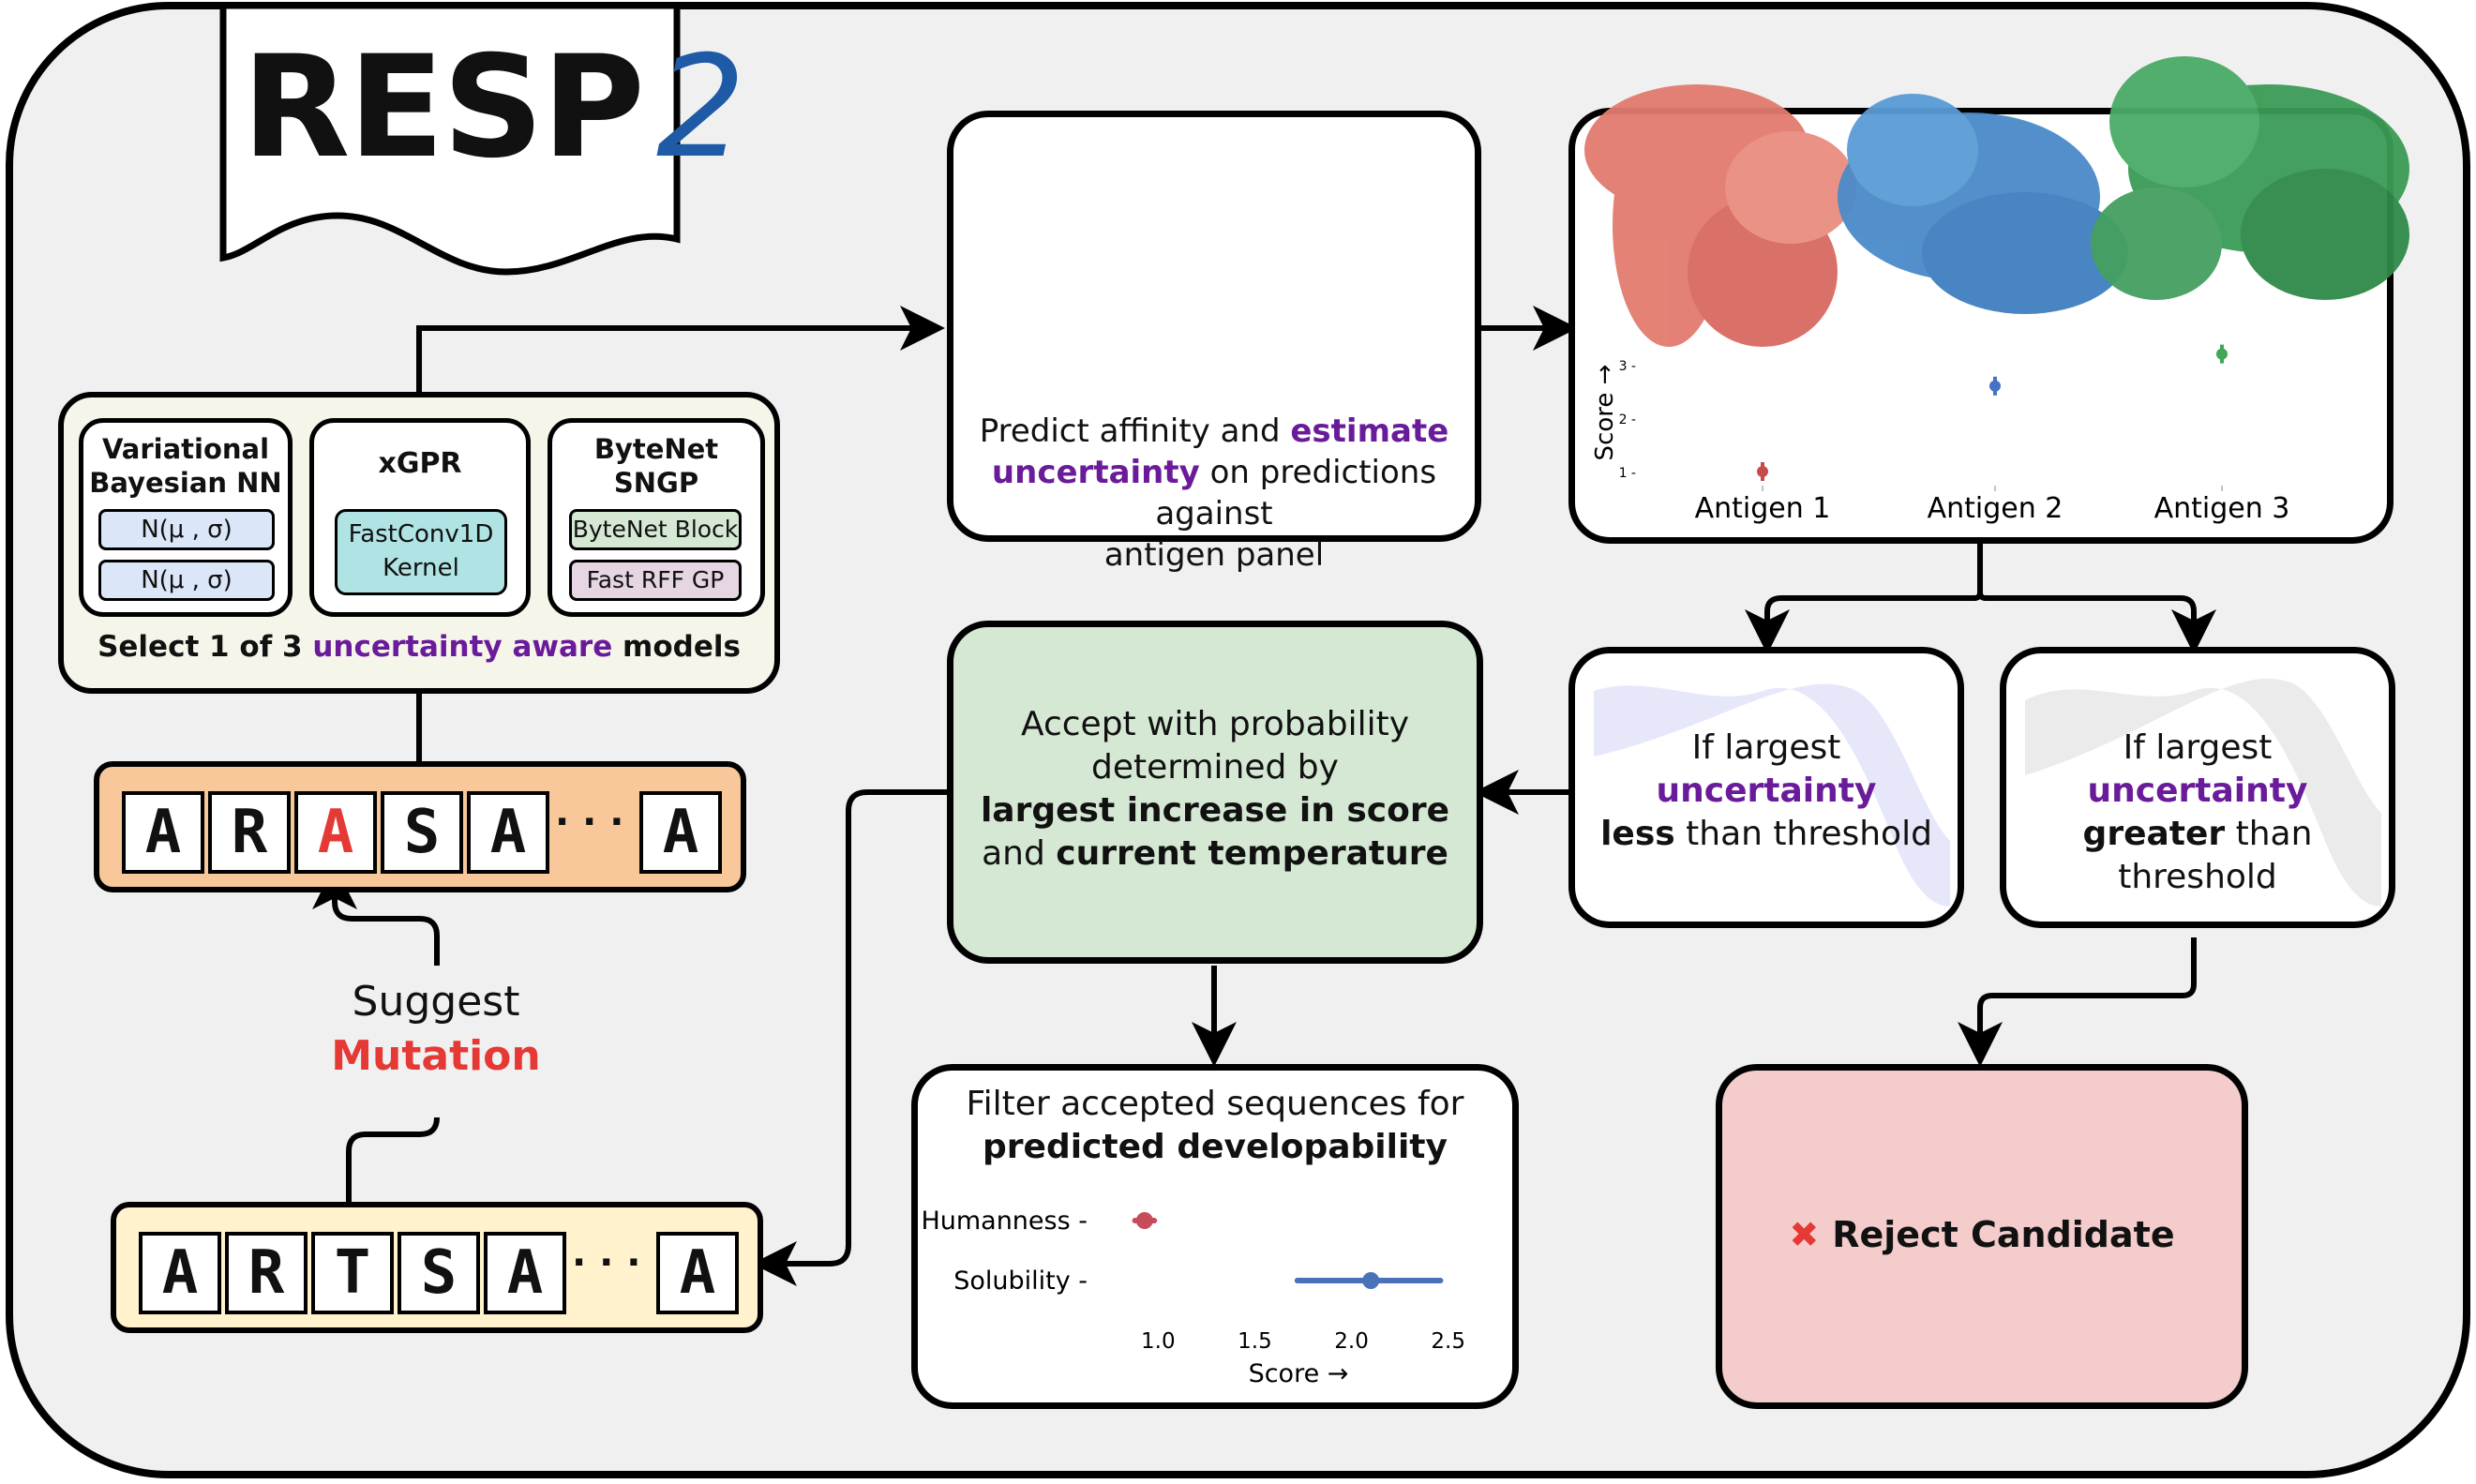 The width and height of the screenshot is (2476, 1484). Describe the element at coordinates (443, 107) in the screenshot. I see `logo-word: RESP` at that location.